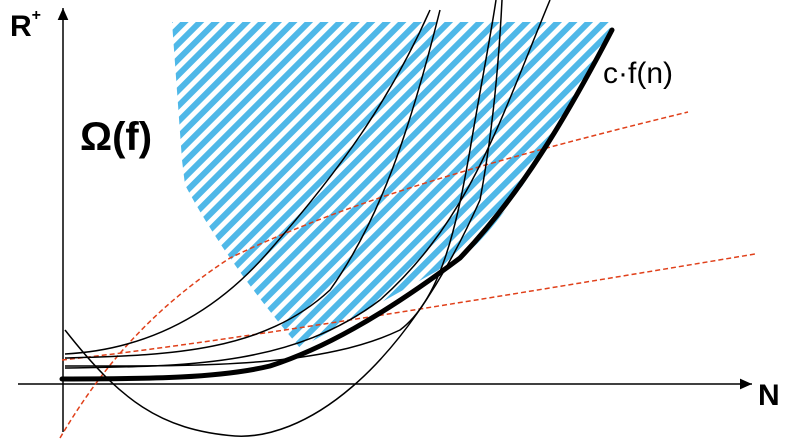 The height and width of the screenshot is (444, 788). Describe the element at coordinates (638, 73) in the screenshot. I see `bound-function-label: c·f(n)` at that location.